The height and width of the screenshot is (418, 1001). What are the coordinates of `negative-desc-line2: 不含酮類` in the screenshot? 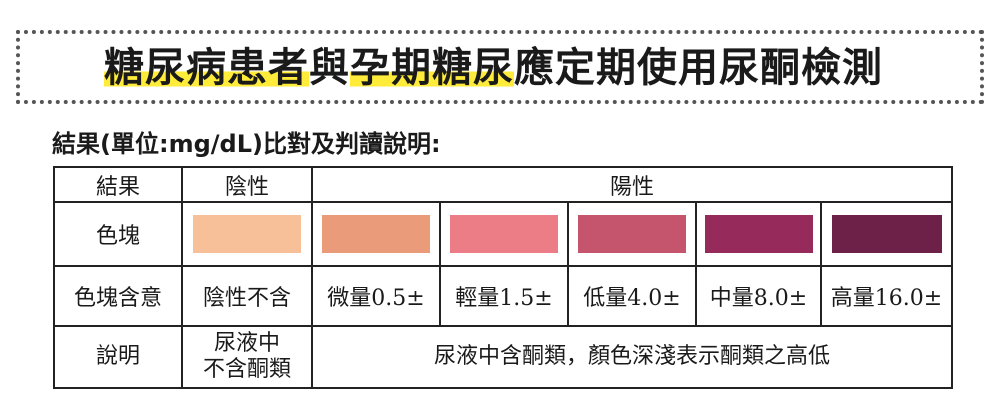 It's located at (246, 369).